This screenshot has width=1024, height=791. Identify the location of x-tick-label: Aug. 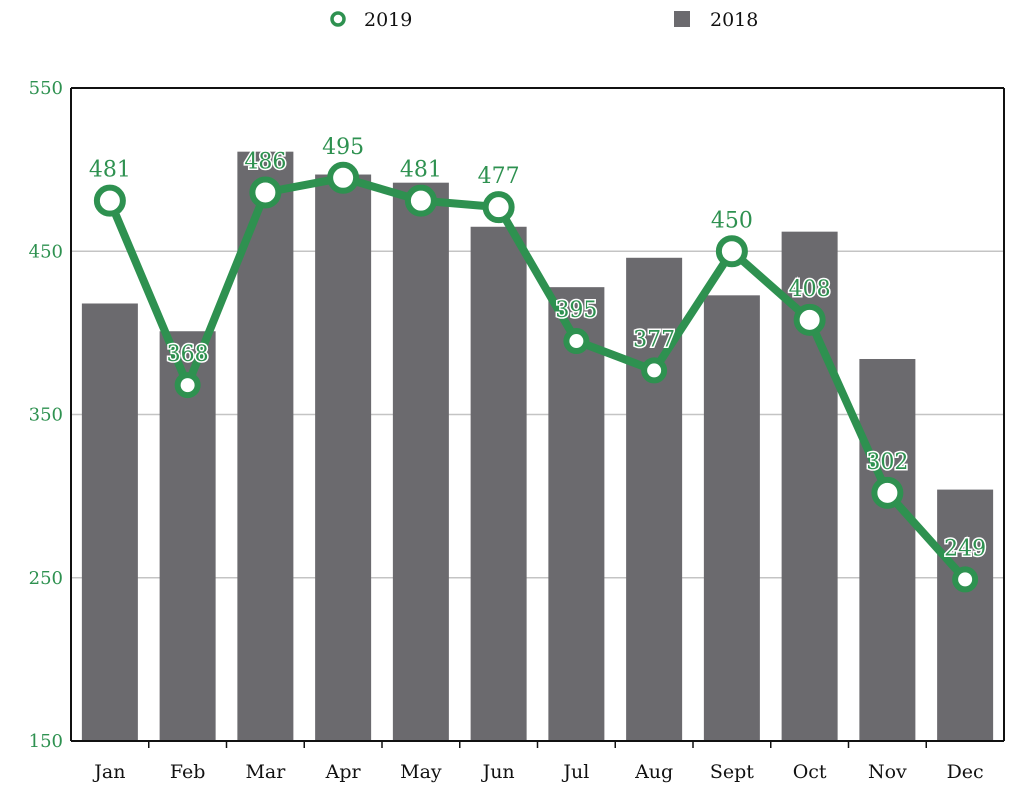
(653, 772).